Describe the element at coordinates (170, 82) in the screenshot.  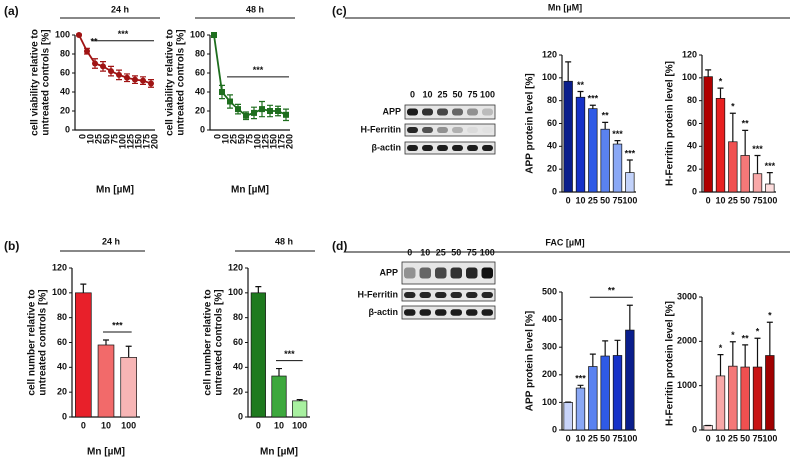
I see `y-axis-label: cell viability relative to` at that location.